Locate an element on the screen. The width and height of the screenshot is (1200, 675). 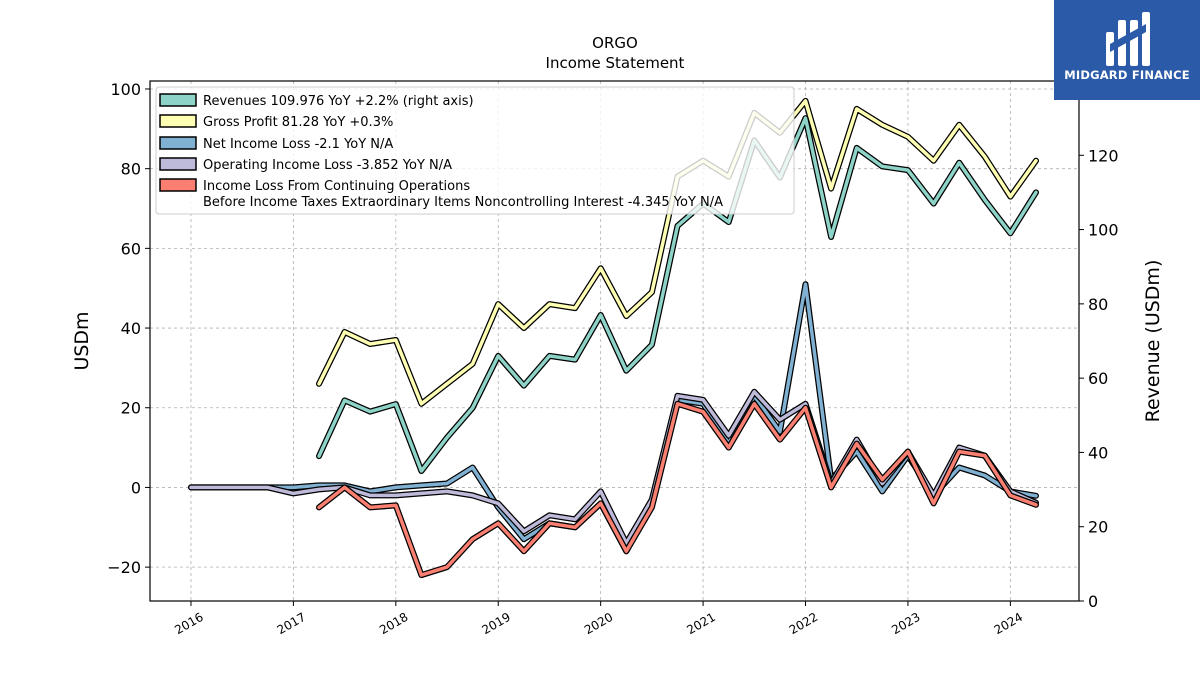
y-axis-label: USDm is located at coordinates (82, 340).